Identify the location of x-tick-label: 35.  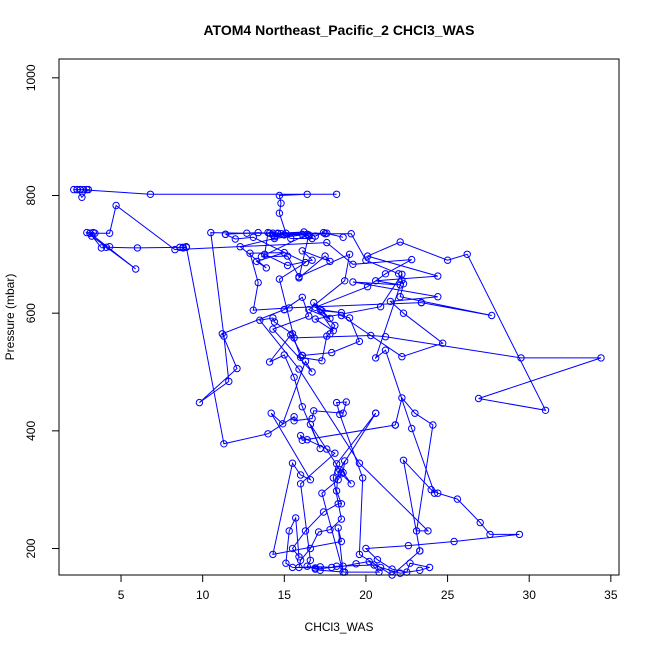
(611, 595).